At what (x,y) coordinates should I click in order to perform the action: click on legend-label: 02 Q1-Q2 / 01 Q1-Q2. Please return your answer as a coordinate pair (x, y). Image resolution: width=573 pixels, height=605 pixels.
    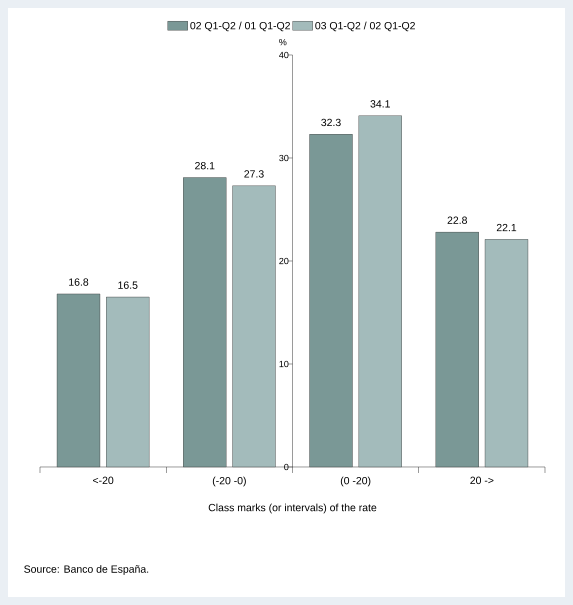
    Looking at the image, I should click on (240, 27).